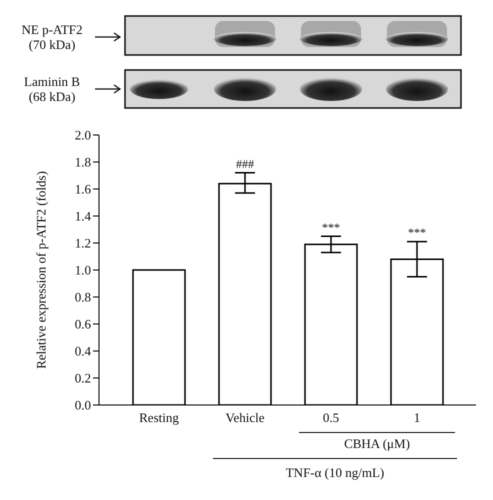 The height and width of the screenshot is (500, 493). What do you see at coordinates (82, 405) in the screenshot?
I see `y-tick-label: 0.0` at bounding box center [82, 405].